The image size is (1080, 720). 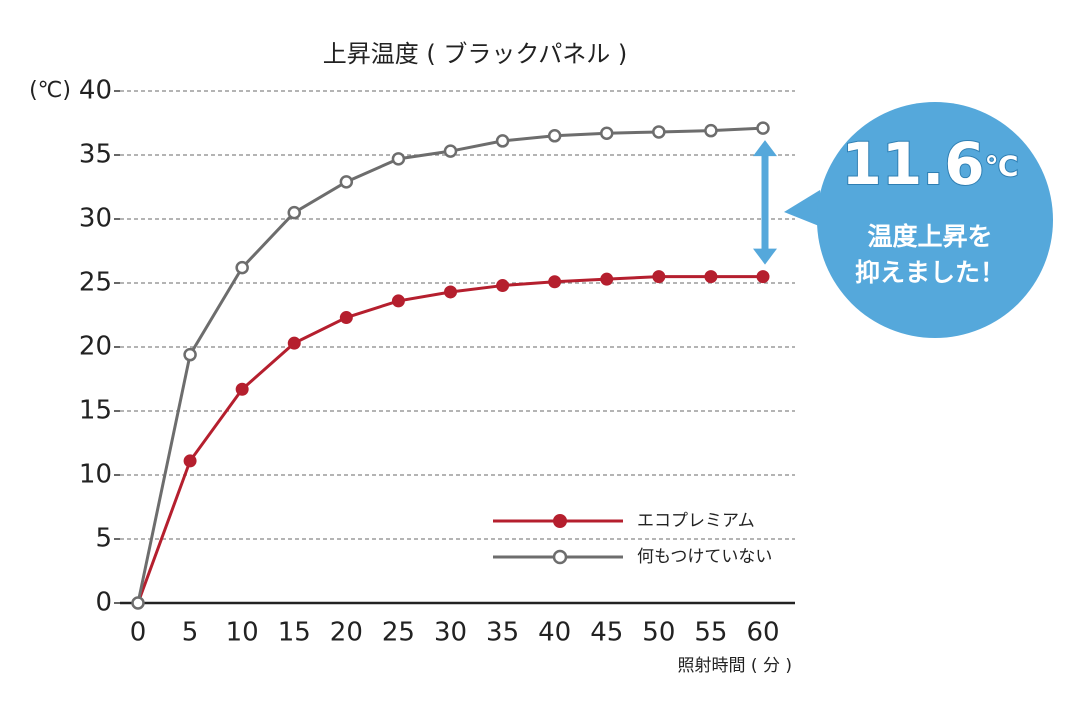 I want to click on legend-item: エコプレミアム, so click(x=624, y=521).